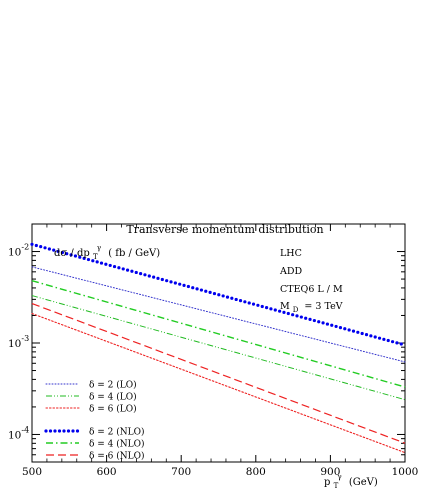 This screenshot has height=491, width=436. What do you see at coordinates (256, 472) in the screenshot?
I see `x-tick-label: 800` at bounding box center [256, 472].